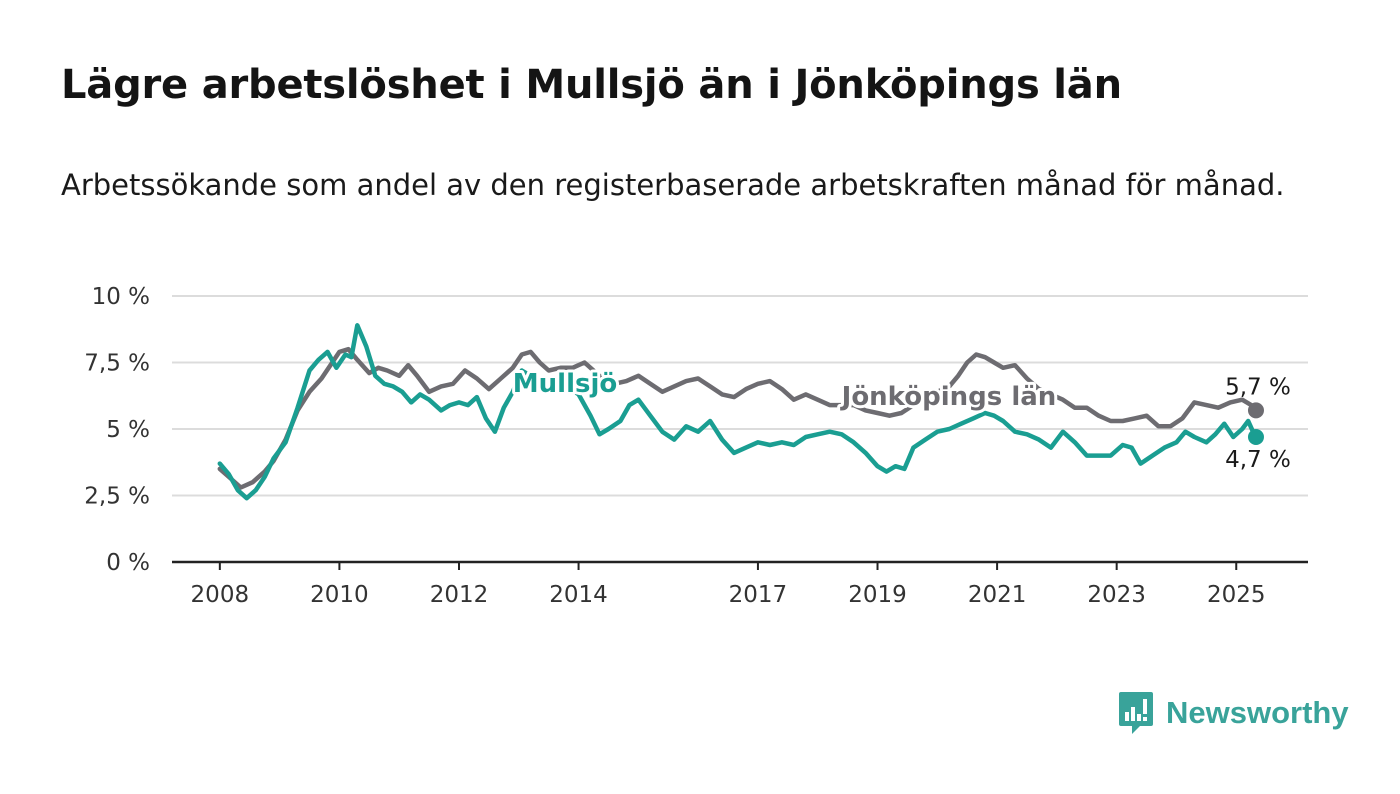 Image resolution: width=1400 pixels, height=794 pixels. What do you see at coordinates (1257, 712) in the screenshot?
I see `brand-name: Newsworthy` at bounding box center [1257, 712].